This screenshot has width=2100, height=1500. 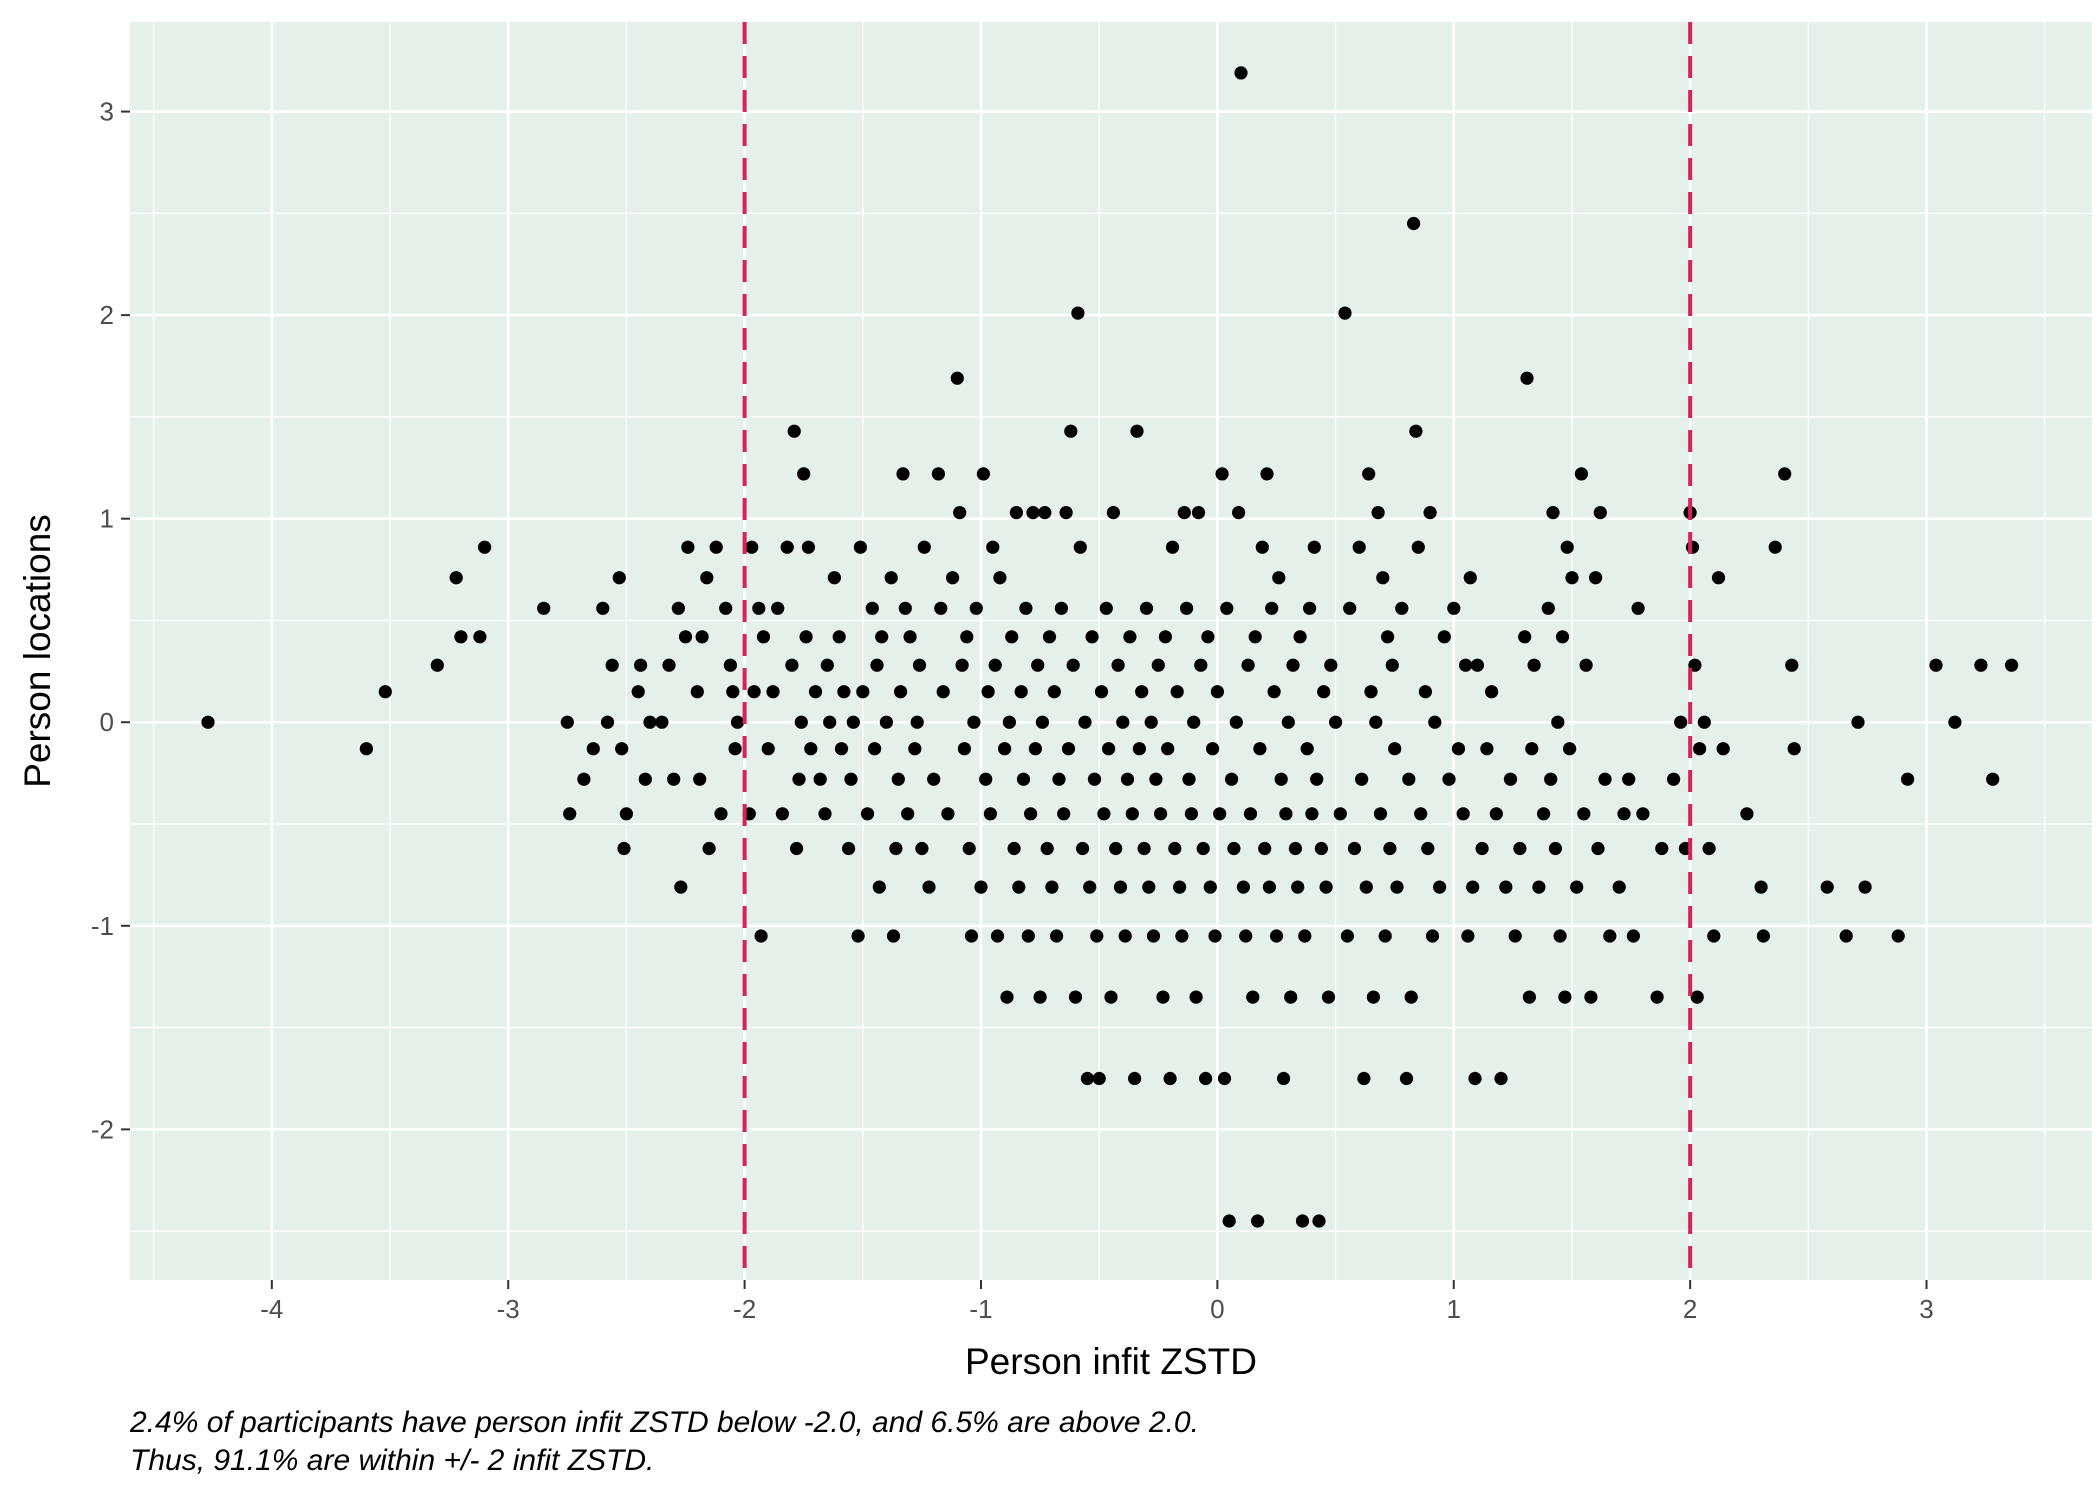 What do you see at coordinates (508, 1309) in the screenshot?
I see `x-tick-label: -3` at bounding box center [508, 1309].